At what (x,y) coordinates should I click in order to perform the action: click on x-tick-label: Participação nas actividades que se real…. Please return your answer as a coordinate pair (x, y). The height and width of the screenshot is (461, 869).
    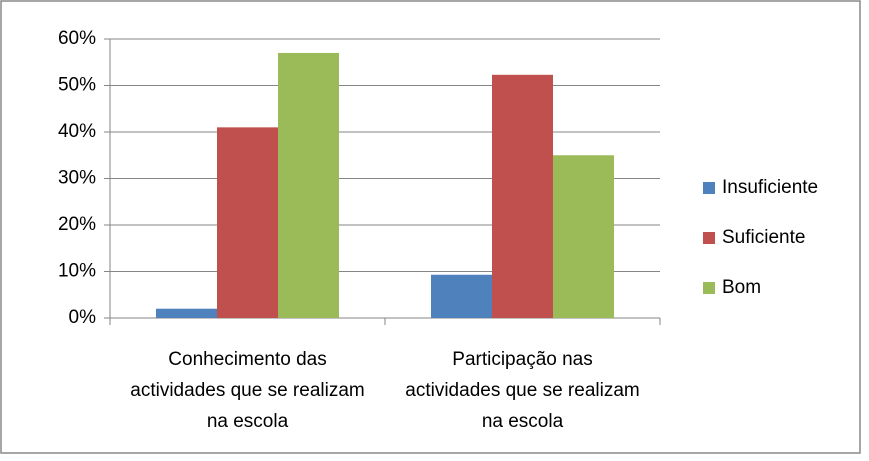
    Looking at the image, I should click on (522, 390).